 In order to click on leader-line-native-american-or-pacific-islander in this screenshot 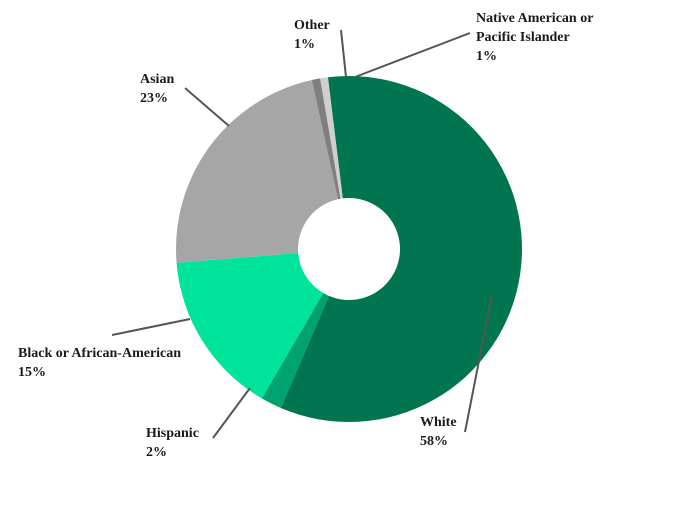, I will do `click(412, 55)`.